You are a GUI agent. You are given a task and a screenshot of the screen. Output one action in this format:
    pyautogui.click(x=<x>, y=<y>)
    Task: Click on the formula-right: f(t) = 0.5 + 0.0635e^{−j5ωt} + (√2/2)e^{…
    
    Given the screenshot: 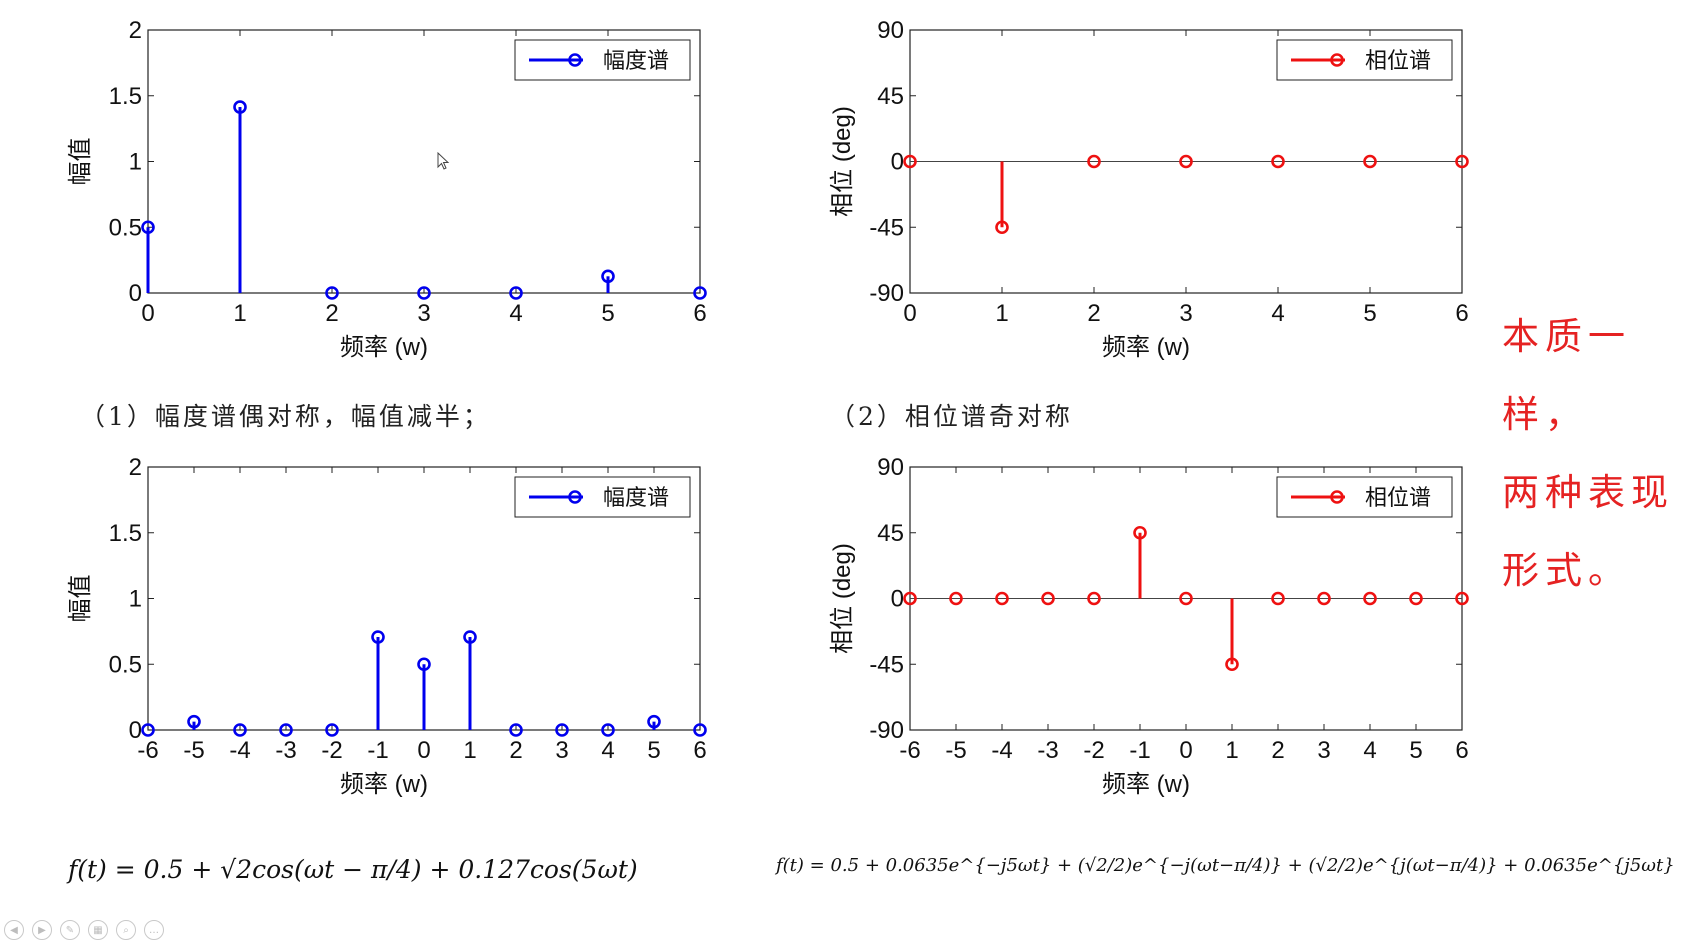 What is the action you would take?
    pyautogui.click(x=1225, y=865)
    